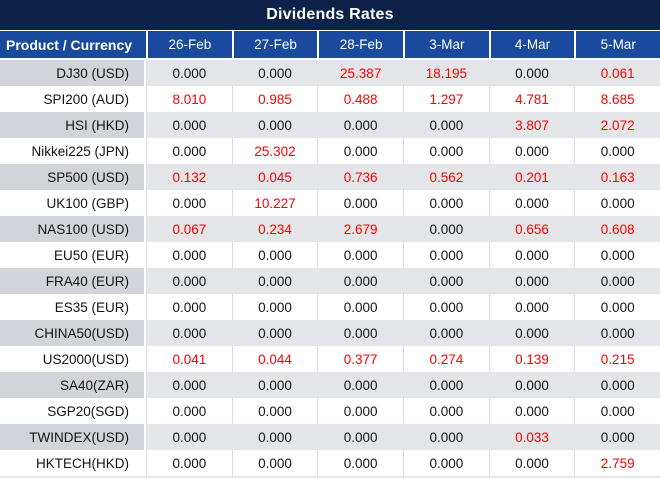 This screenshot has height=478, width=660. What do you see at coordinates (360, 359) in the screenshot?
I see `dividend-value: 0.377` at bounding box center [360, 359].